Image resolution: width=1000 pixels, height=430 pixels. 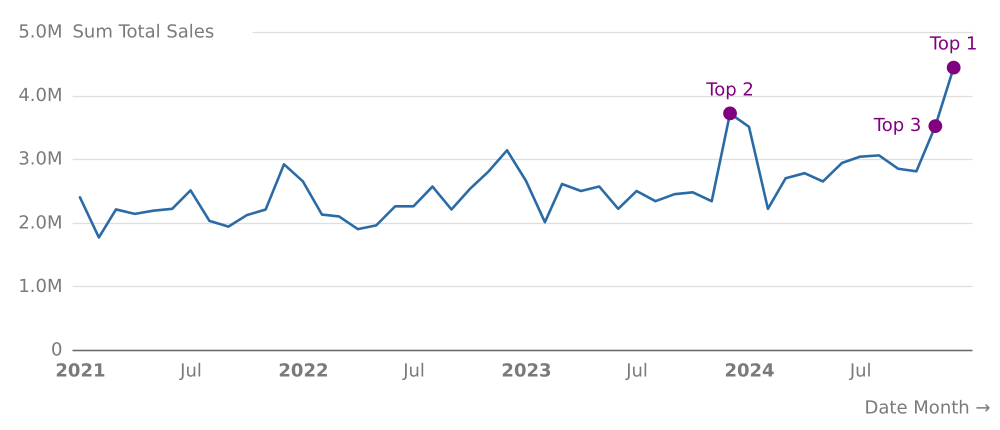 What do you see at coordinates (143, 32) in the screenshot?
I see `y-axis-title: Sum Total Sales` at bounding box center [143, 32].